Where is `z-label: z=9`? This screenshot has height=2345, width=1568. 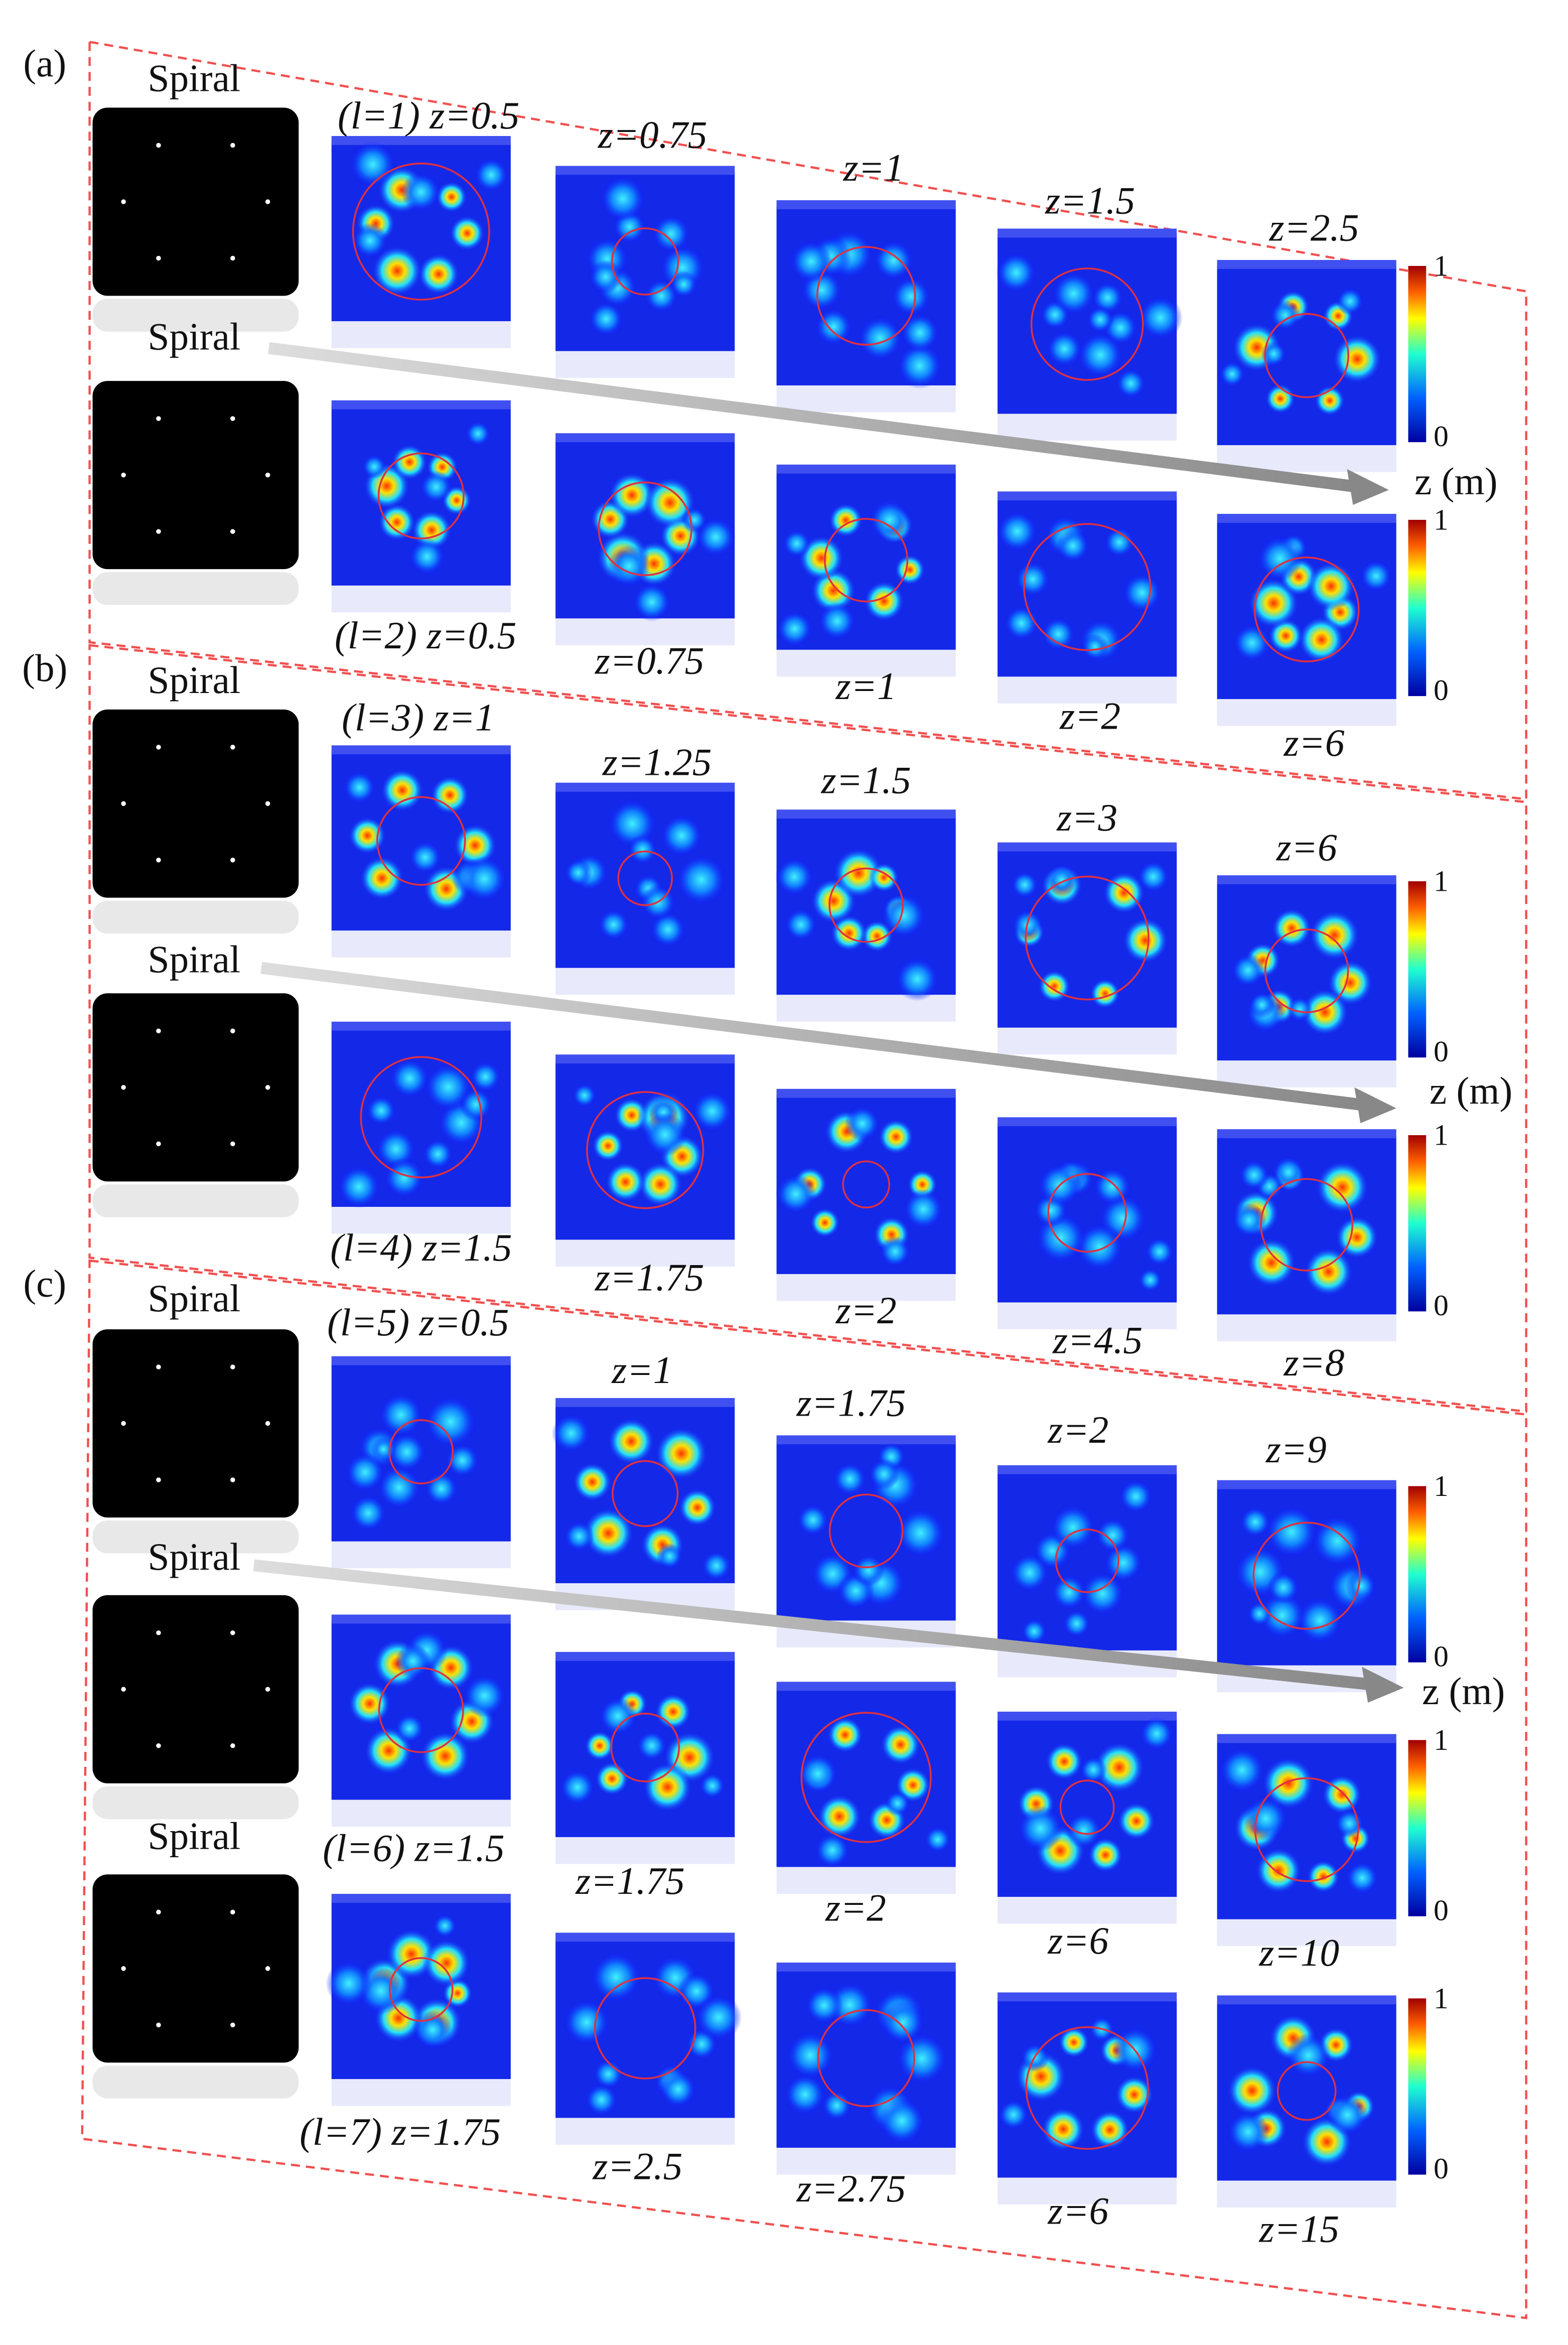
z-label: z=9 is located at coordinates (1296, 1449).